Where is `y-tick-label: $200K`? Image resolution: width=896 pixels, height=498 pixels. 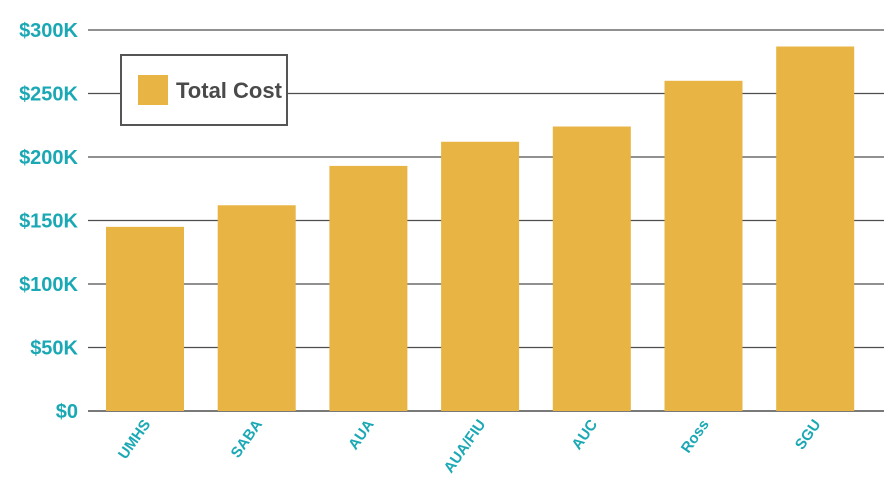
y-tick-label: $200K is located at coordinates (48, 158).